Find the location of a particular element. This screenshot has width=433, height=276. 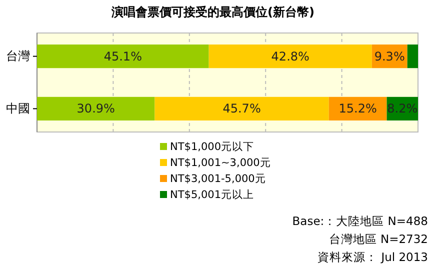

data-label: 8.2% is located at coordinates (402, 109).